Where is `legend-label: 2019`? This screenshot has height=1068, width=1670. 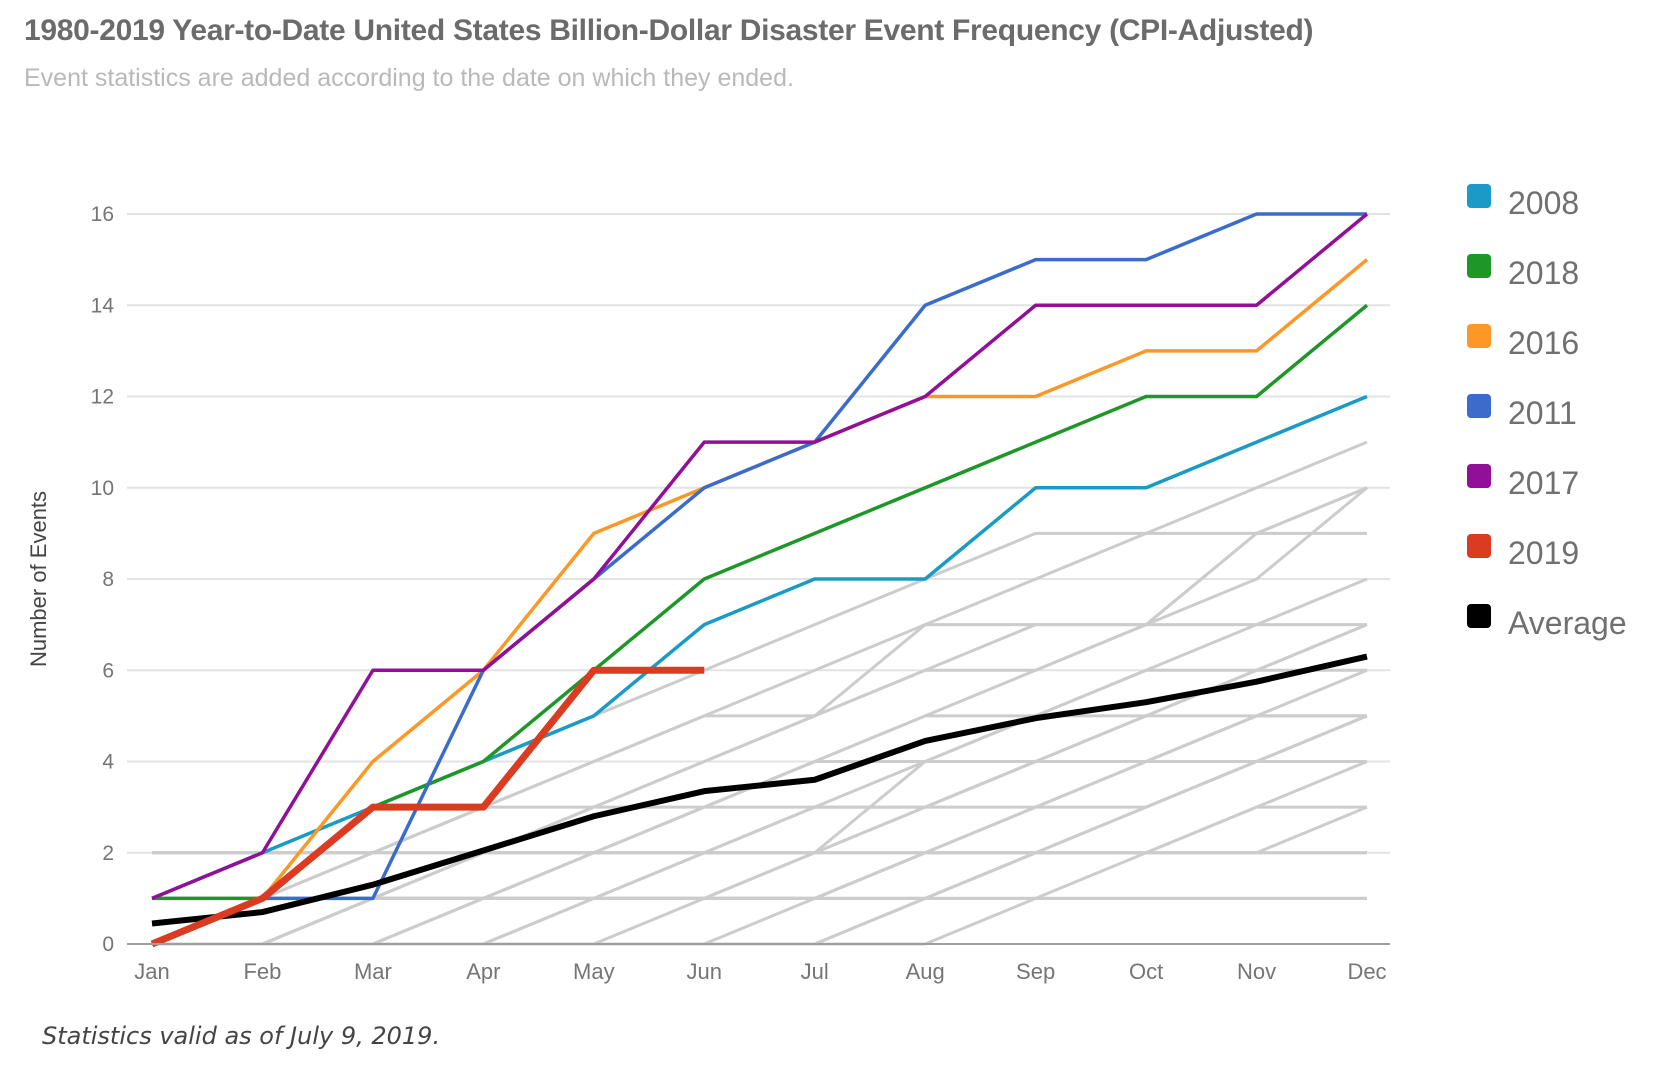
legend-label: 2019 is located at coordinates (1544, 552).